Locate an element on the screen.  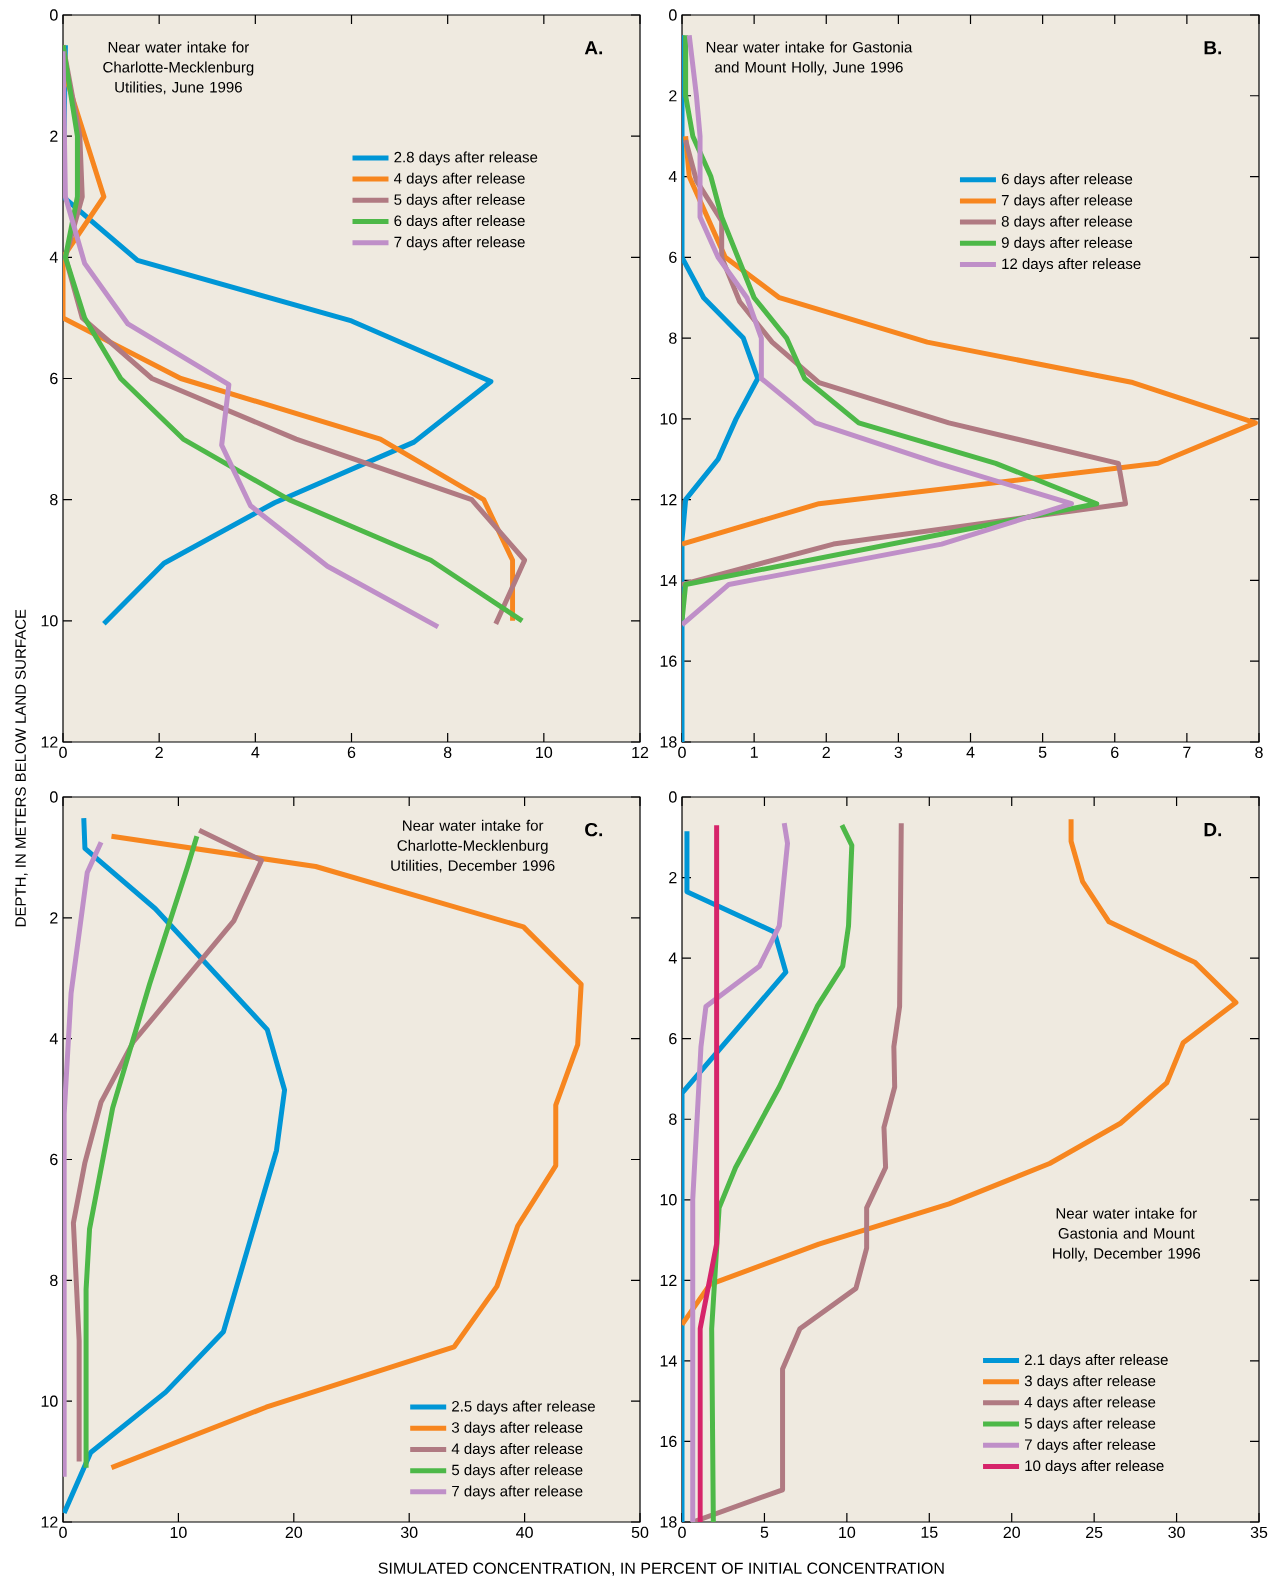
text: A. is located at coordinates (593, 48).